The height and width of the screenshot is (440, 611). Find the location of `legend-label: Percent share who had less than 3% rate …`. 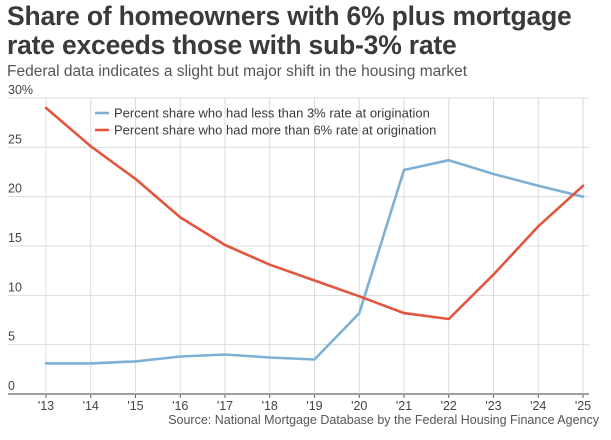

legend-label: Percent share who had less than 3% rate … is located at coordinates (272, 113).